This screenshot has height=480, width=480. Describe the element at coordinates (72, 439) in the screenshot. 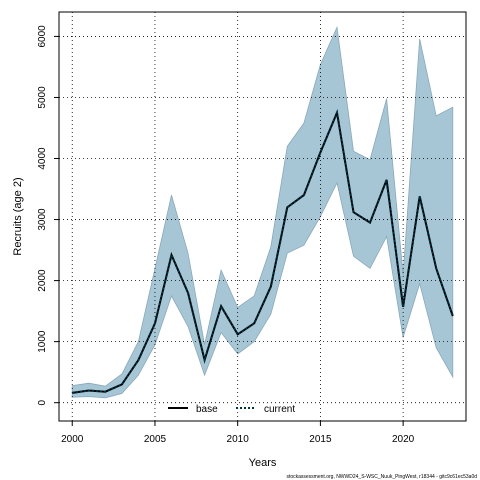

I see `x-tick-label: 2000` at that location.